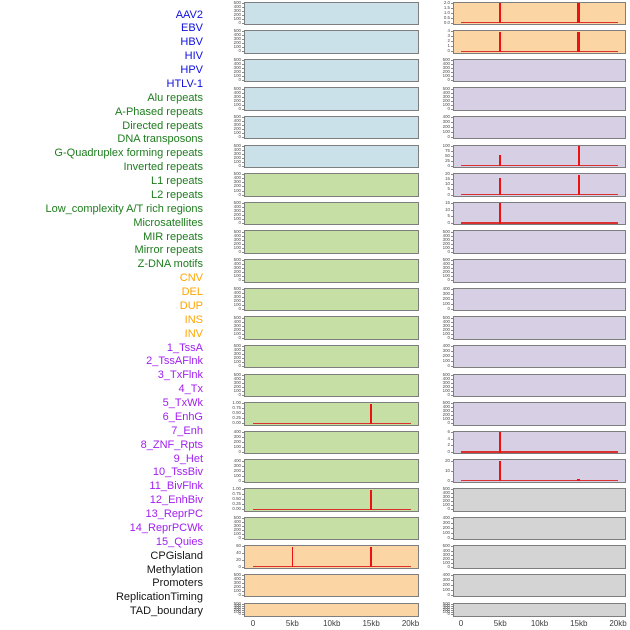  I want to click on row-label: Directed repeats, so click(162, 125).